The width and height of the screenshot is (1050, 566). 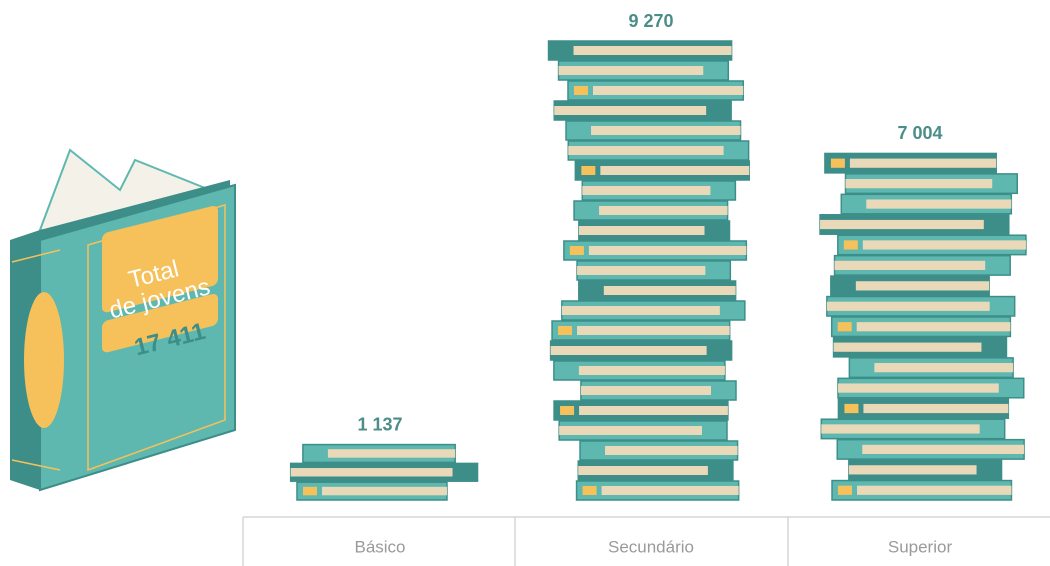 I want to click on value-label: 7 004, so click(x=919, y=133).